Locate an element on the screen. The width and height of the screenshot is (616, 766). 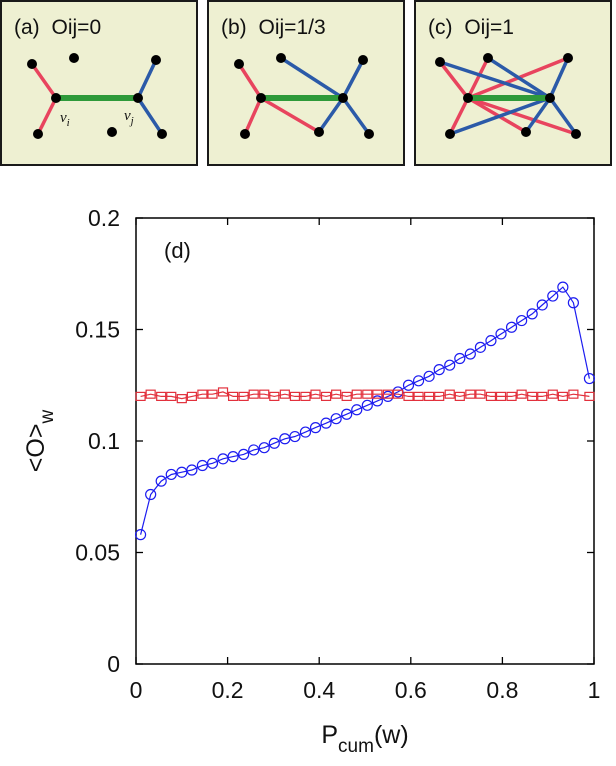
panel-b-label: (b) Oij=1/3 is located at coordinates (273, 28).